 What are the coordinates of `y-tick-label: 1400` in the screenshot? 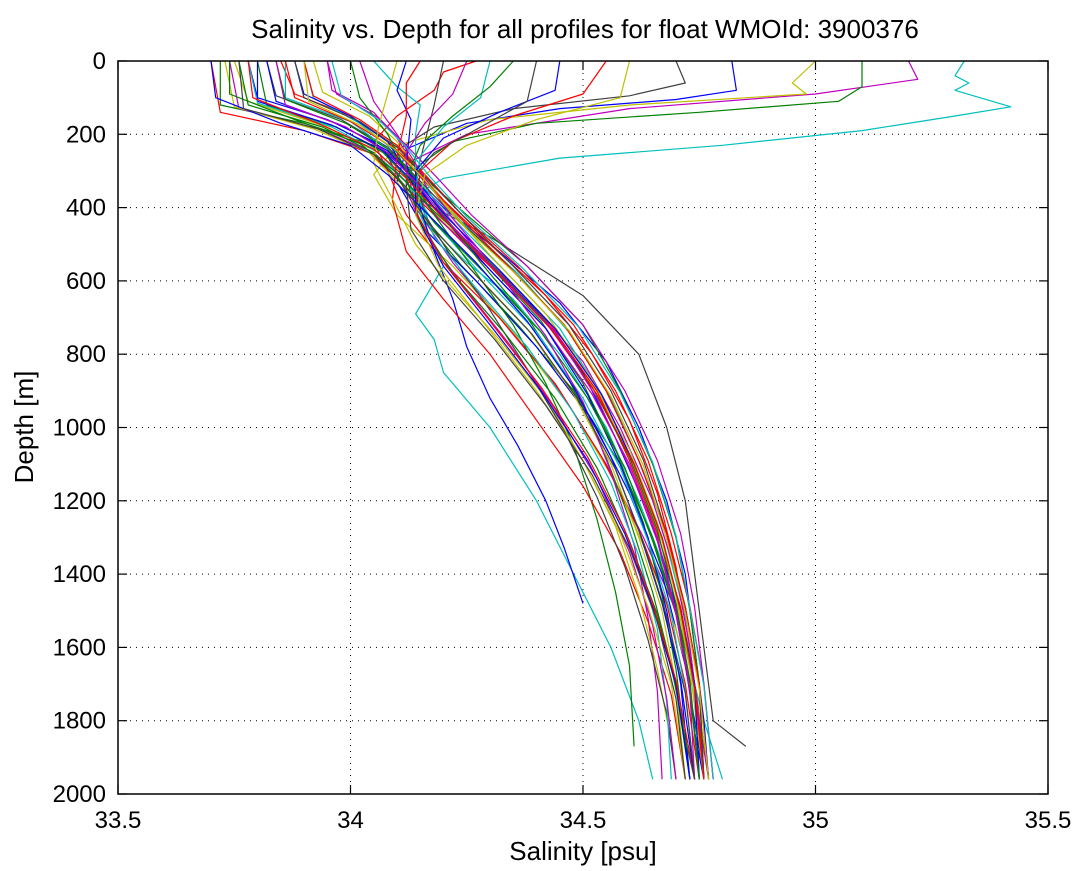 It's located at (79, 574).